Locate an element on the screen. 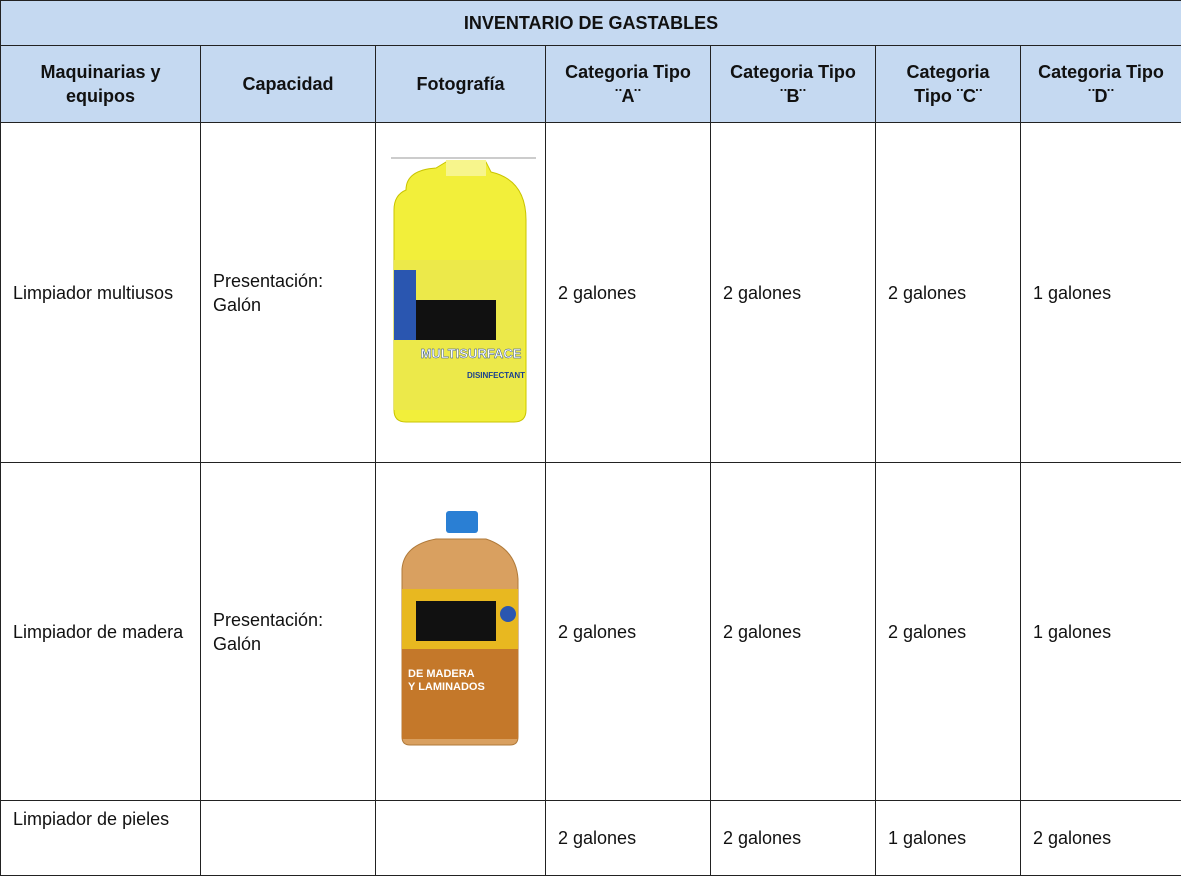 This screenshot has height=876, width=1181. photo: DE MADERA Y LAMINADOS is located at coordinates (461, 629).